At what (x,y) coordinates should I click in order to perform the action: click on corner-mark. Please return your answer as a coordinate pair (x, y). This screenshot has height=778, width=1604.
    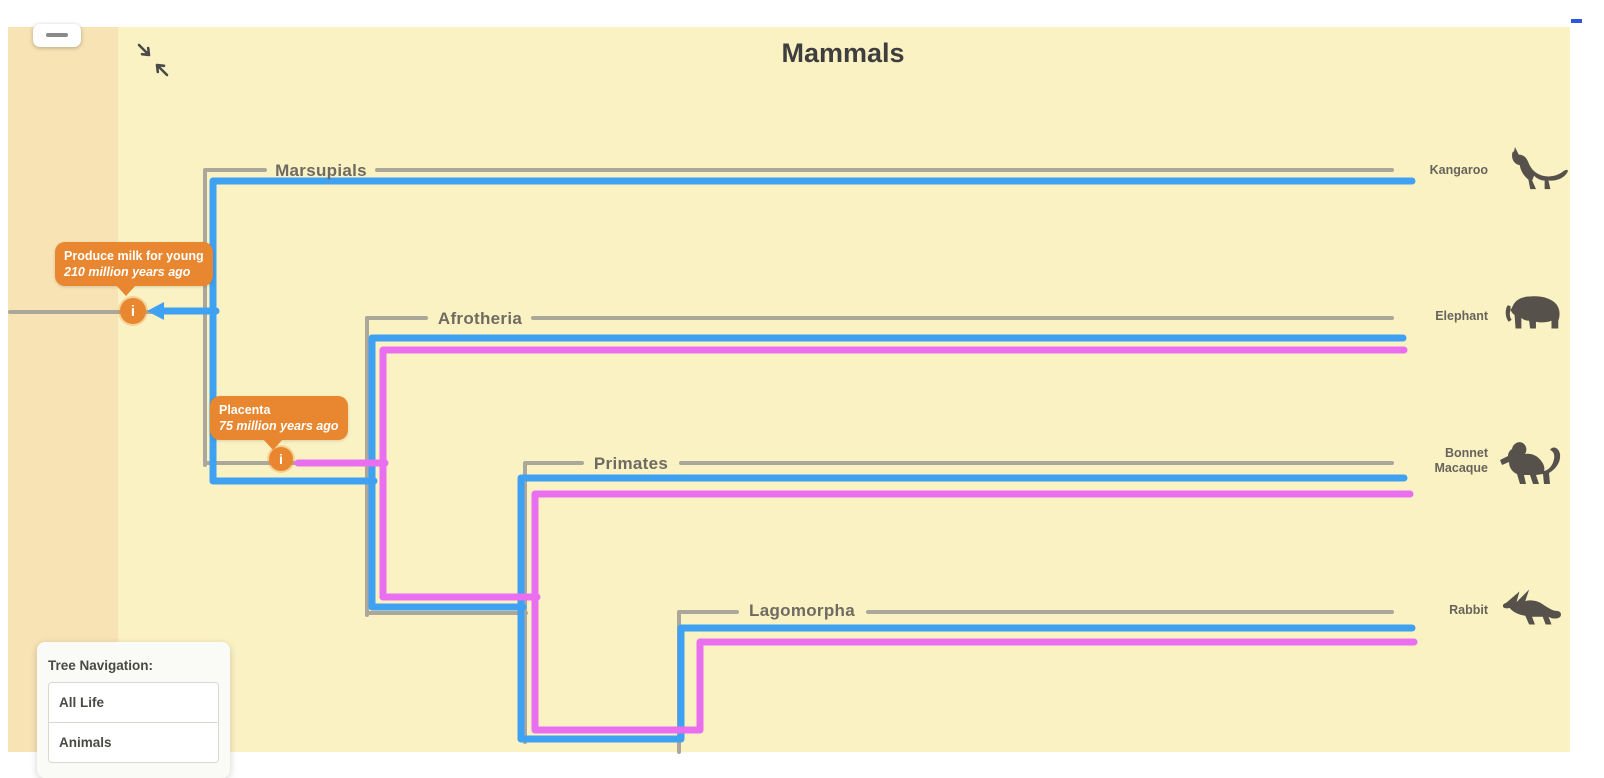
    Looking at the image, I should click on (1576, 21).